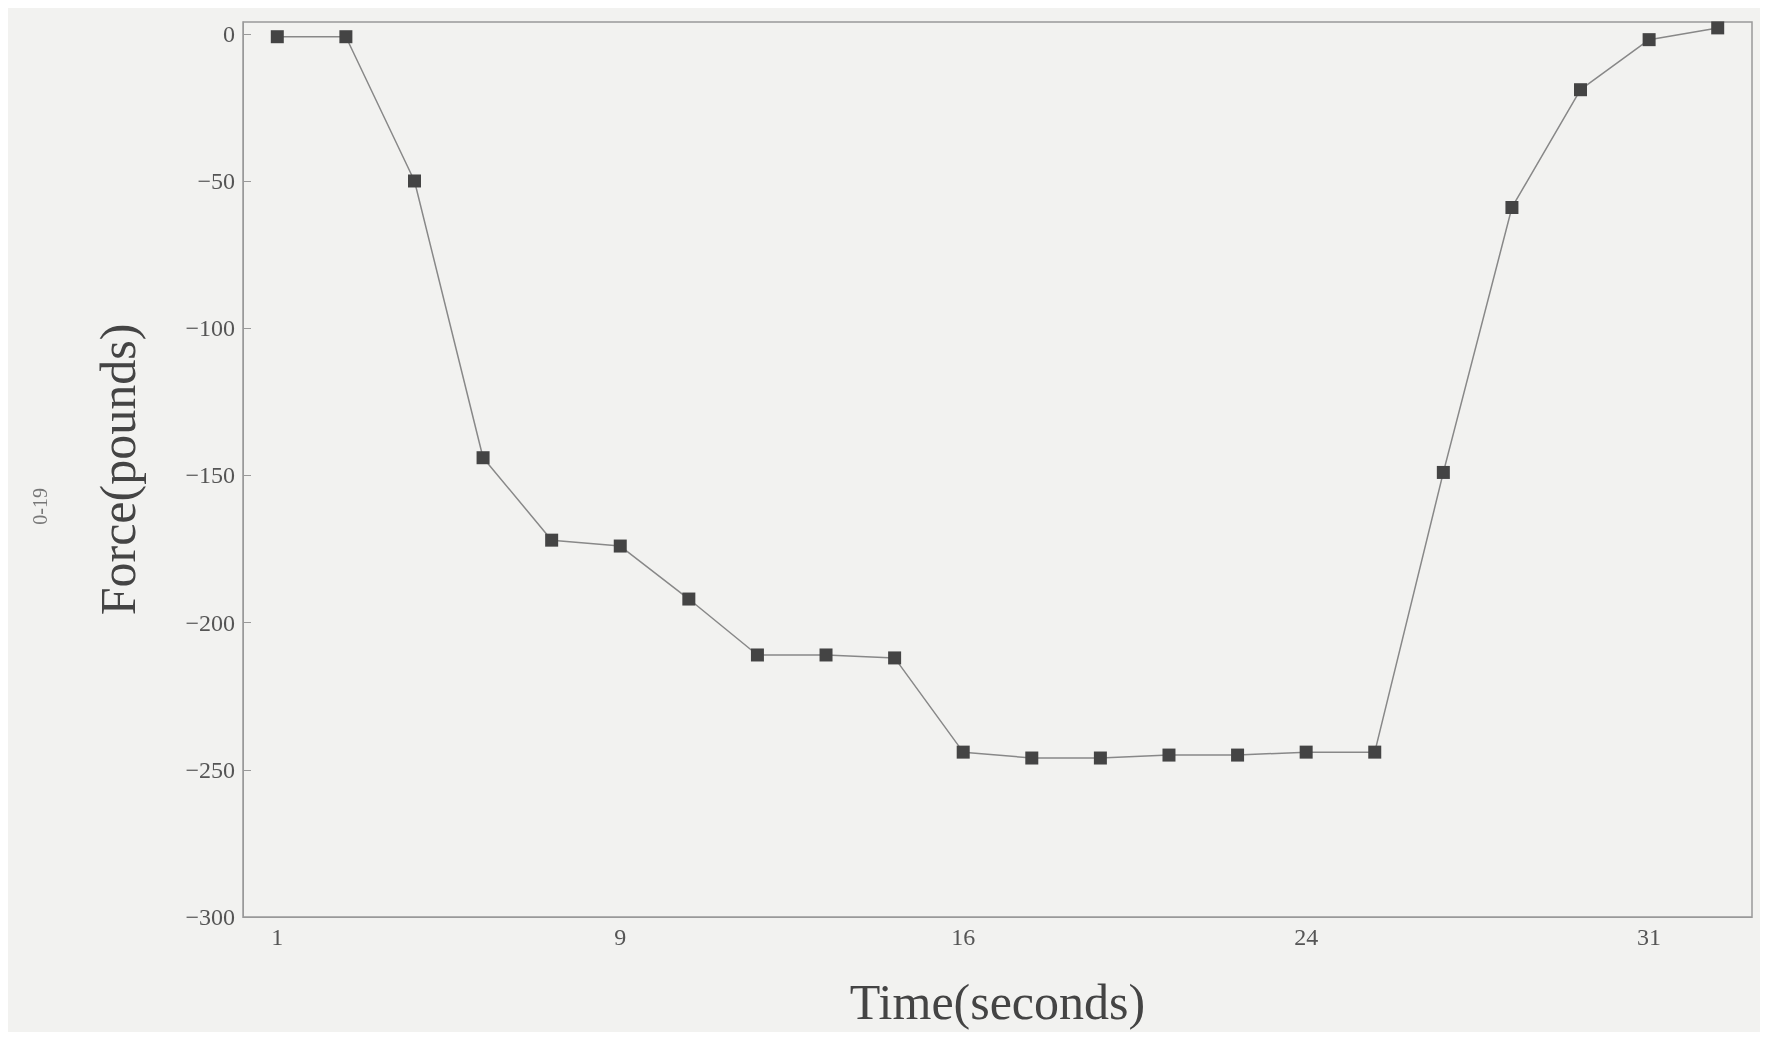 This screenshot has height=1040, width=1768. Describe the element at coordinates (210, 475) in the screenshot. I see `y-tick-label: −150` at that location.